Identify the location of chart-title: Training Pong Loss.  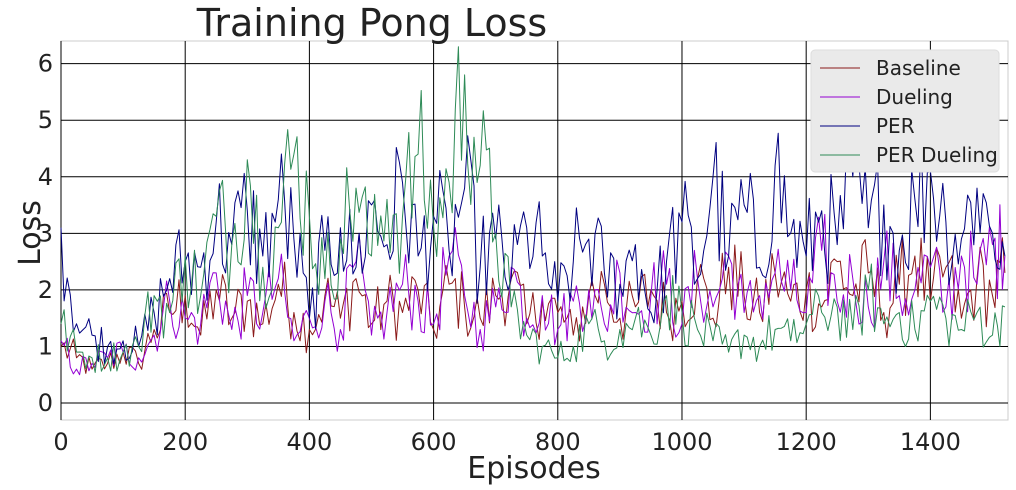
(371, 23).